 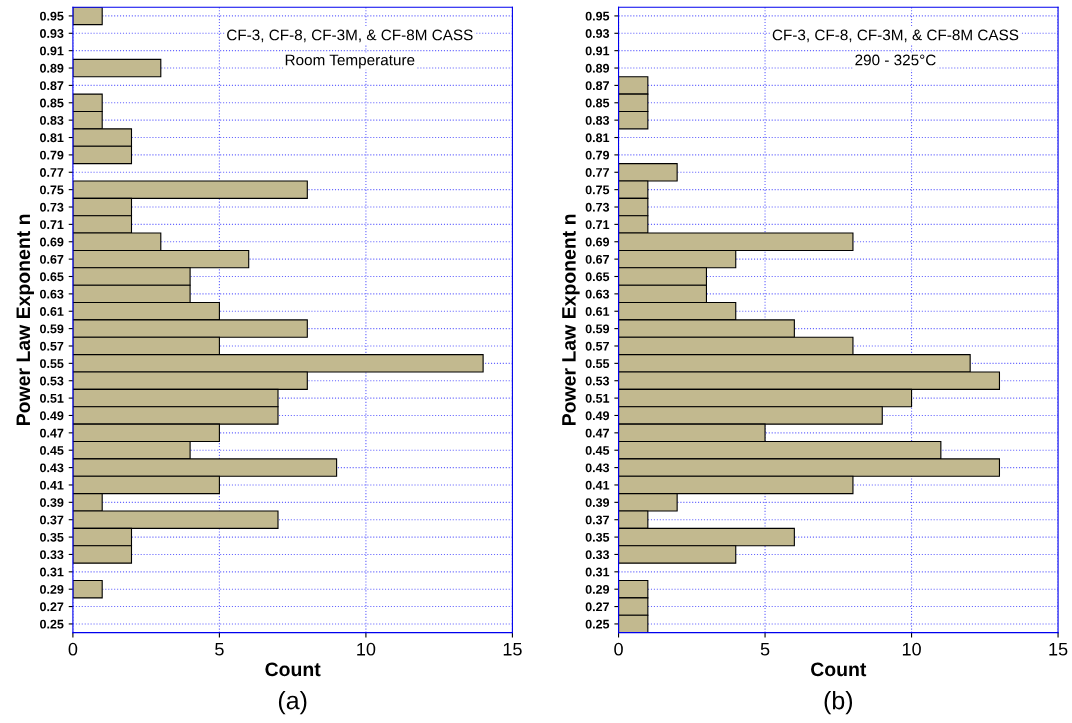 What do you see at coordinates (292, 703) in the screenshot?
I see `text: (a)` at bounding box center [292, 703].